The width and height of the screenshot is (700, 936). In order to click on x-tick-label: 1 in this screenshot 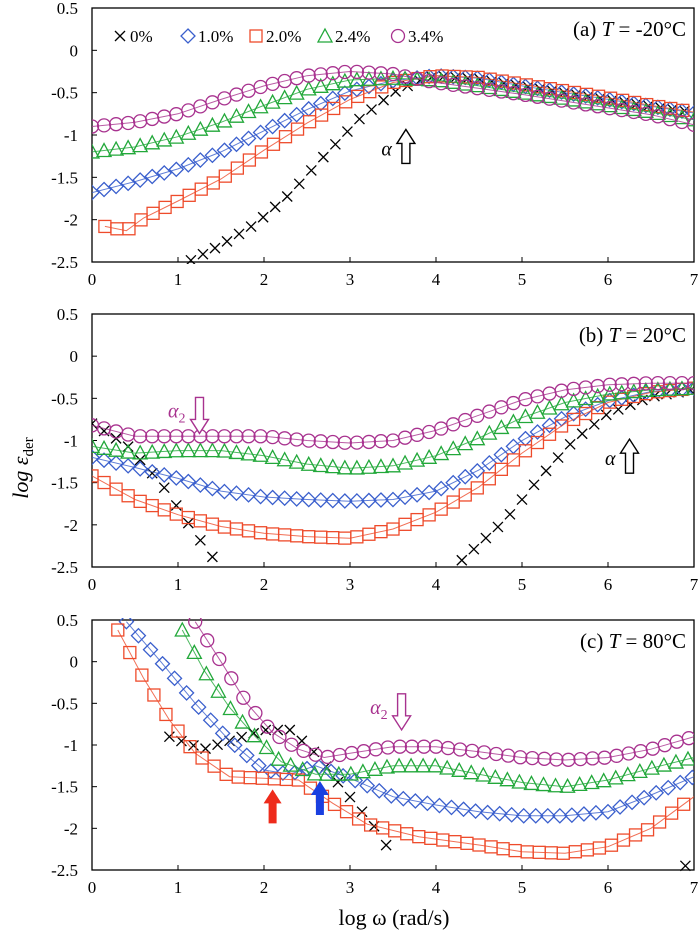, I will do `click(178, 279)`.